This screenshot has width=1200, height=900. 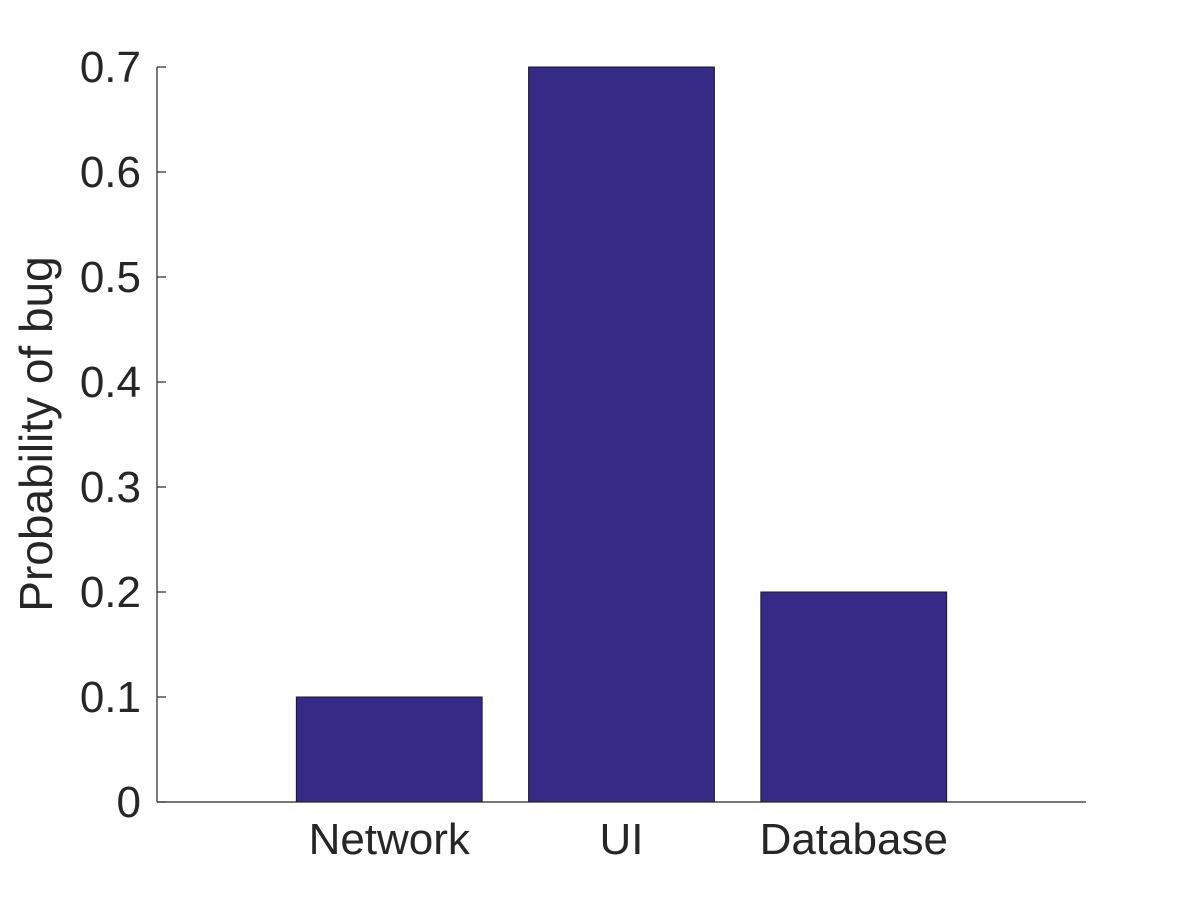 What do you see at coordinates (110, 172) in the screenshot?
I see `y-tick-label: 0.6` at bounding box center [110, 172].